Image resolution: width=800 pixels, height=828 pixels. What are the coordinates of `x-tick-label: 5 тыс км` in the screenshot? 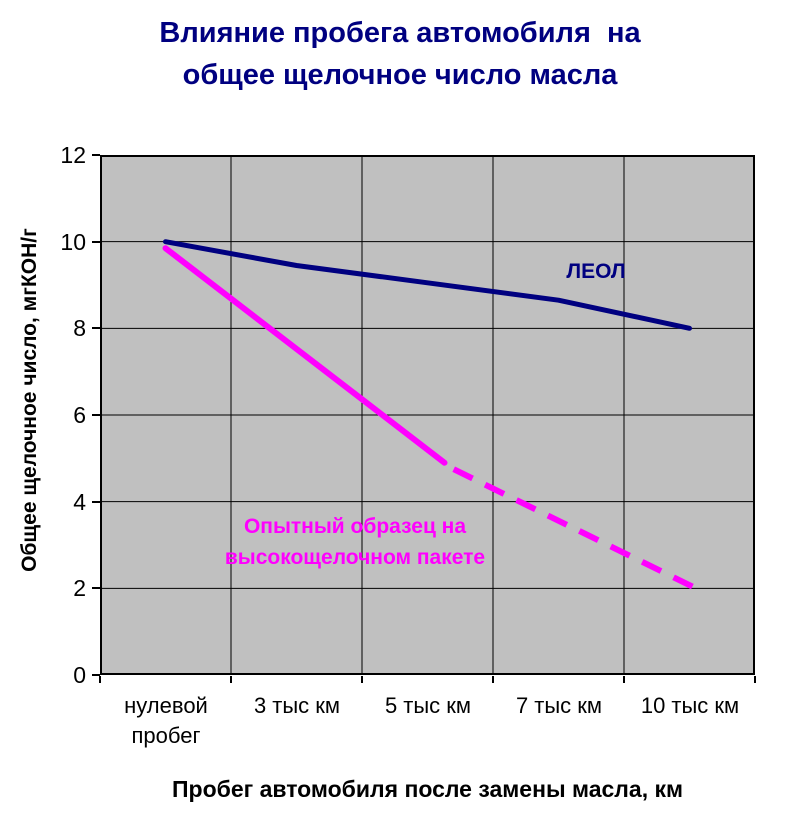 It's located at (428, 705).